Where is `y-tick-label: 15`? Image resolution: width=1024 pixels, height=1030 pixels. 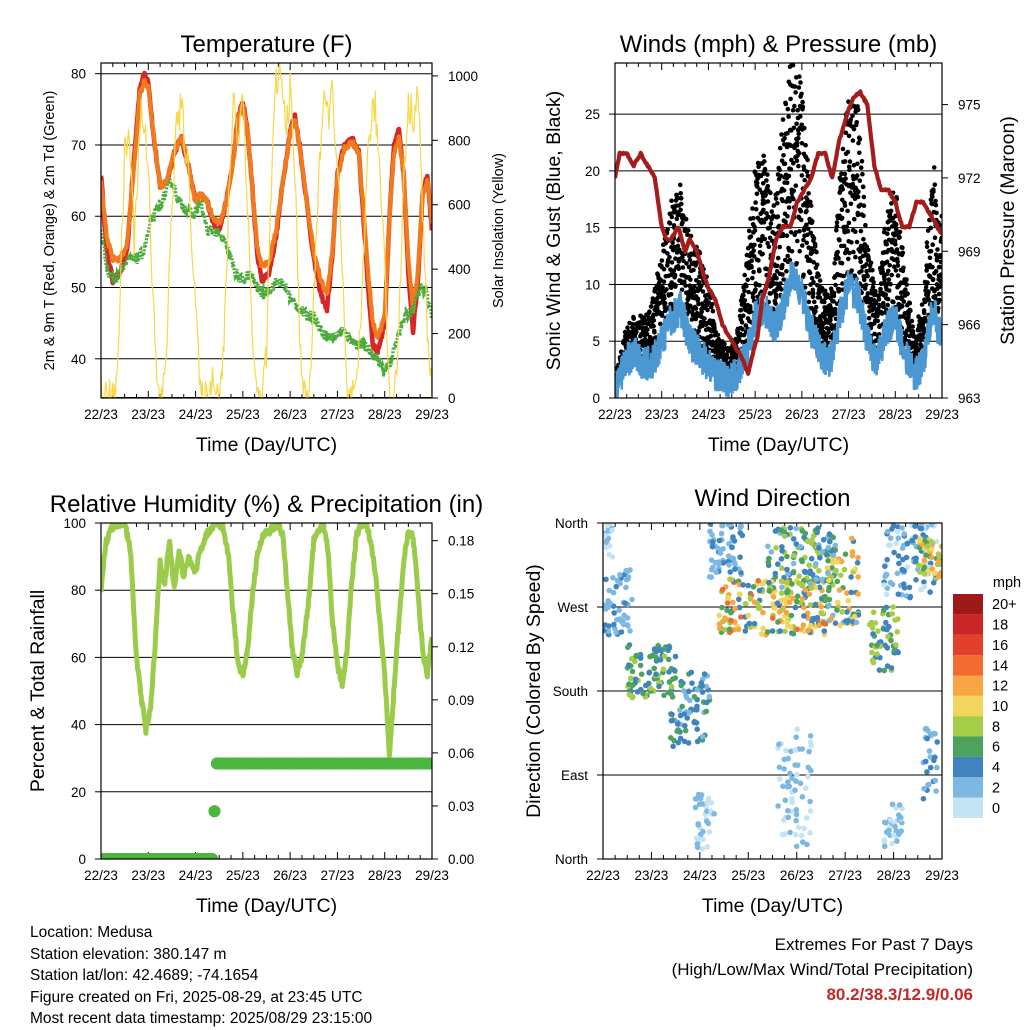
y-tick-label: 15 is located at coordinates (592, 228).